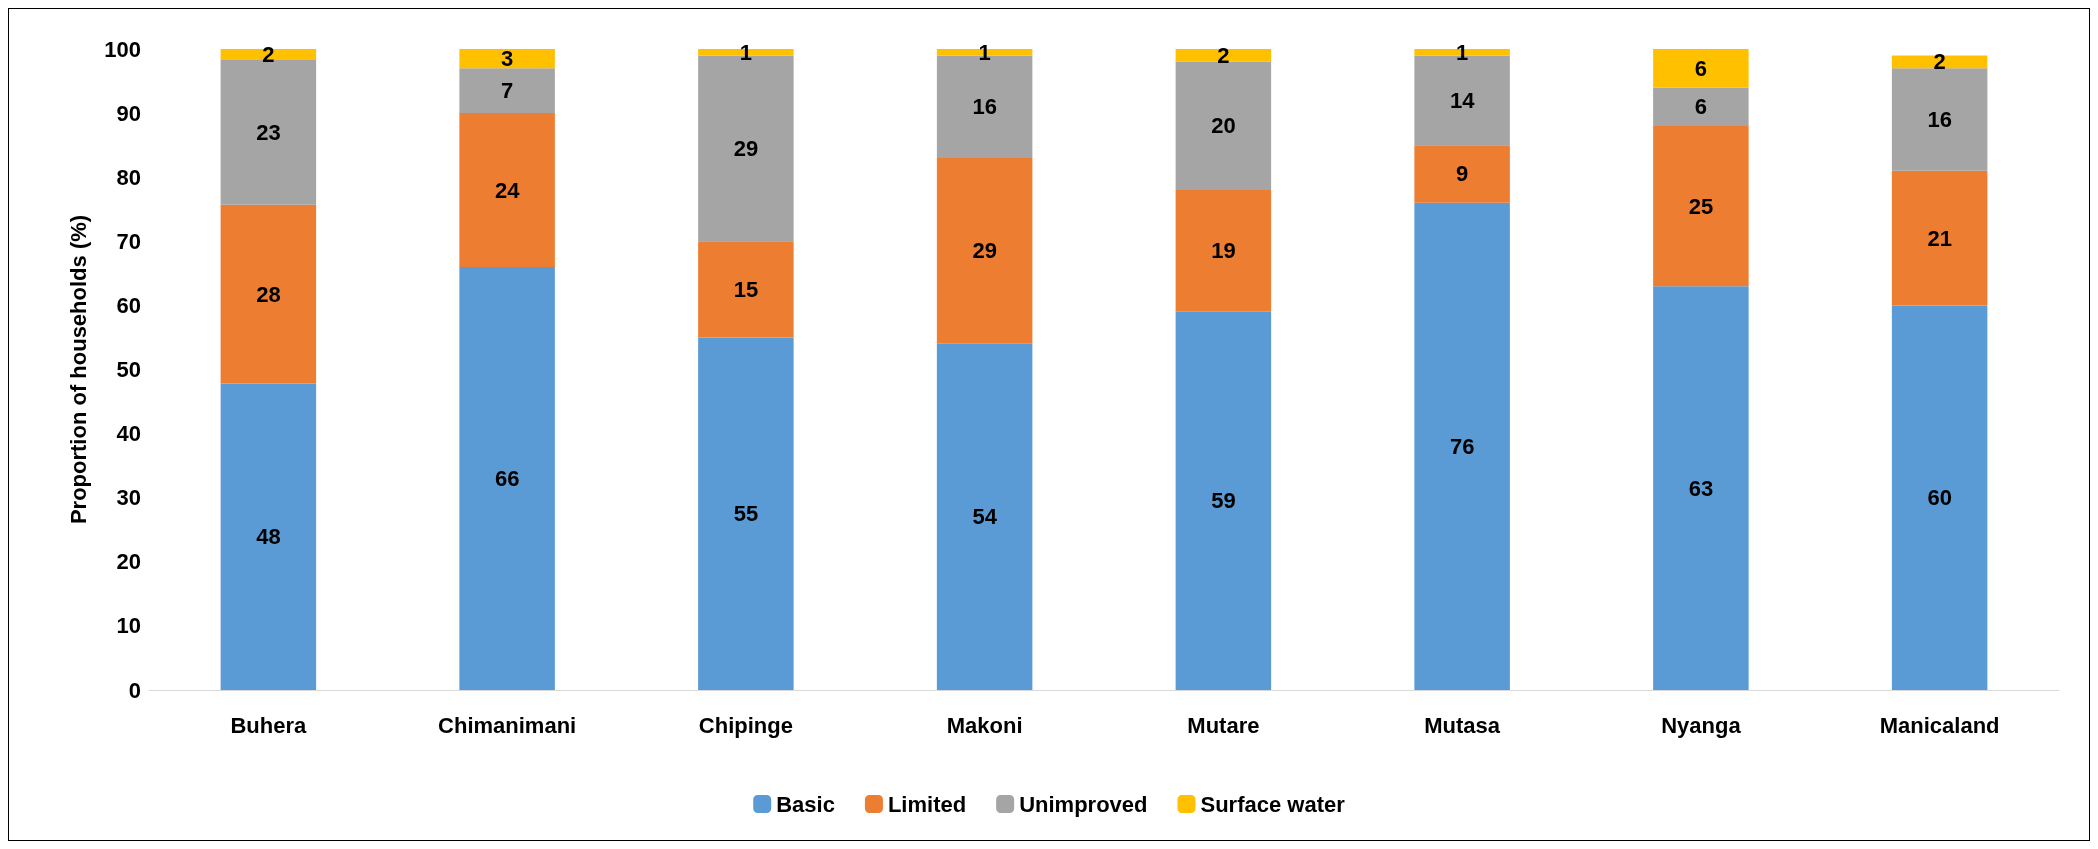 This screenshot has width=2098, height=849. I want to click on data-label: 66, so click(507, 478).